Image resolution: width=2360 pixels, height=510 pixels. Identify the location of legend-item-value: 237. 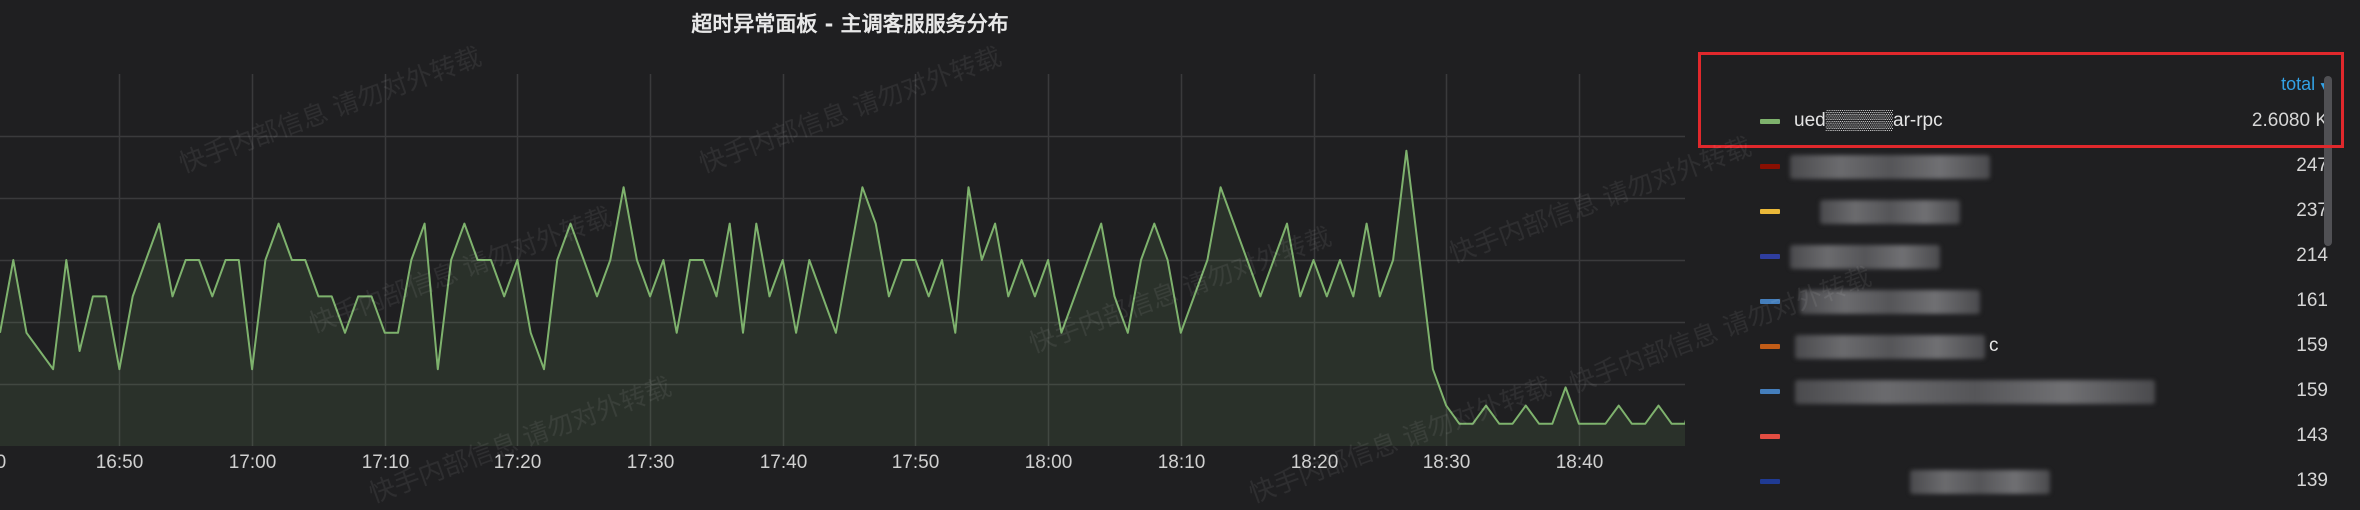
(2312, 210).